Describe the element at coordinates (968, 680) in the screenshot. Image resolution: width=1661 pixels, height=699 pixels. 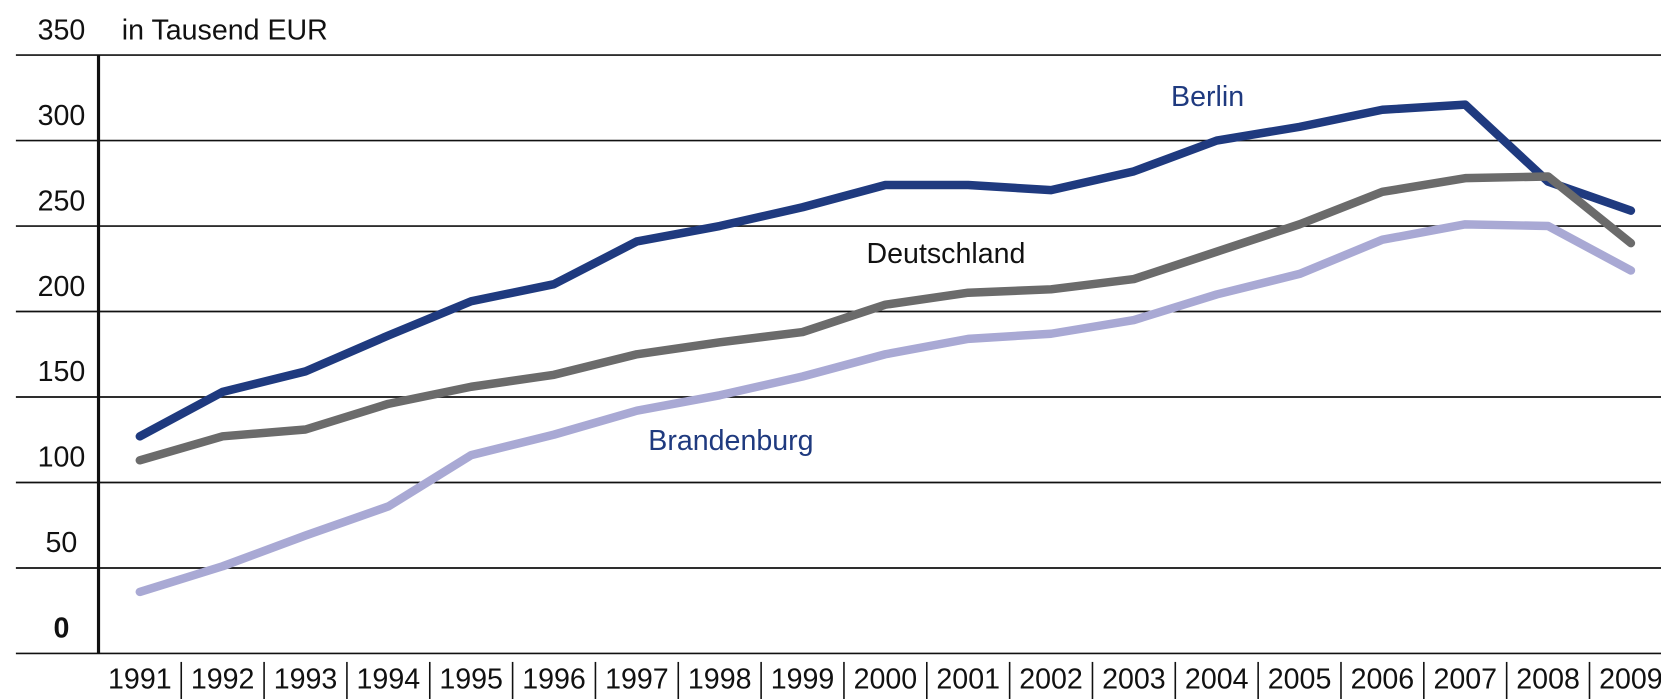
I see `x-tick-label: 2001` at that location.